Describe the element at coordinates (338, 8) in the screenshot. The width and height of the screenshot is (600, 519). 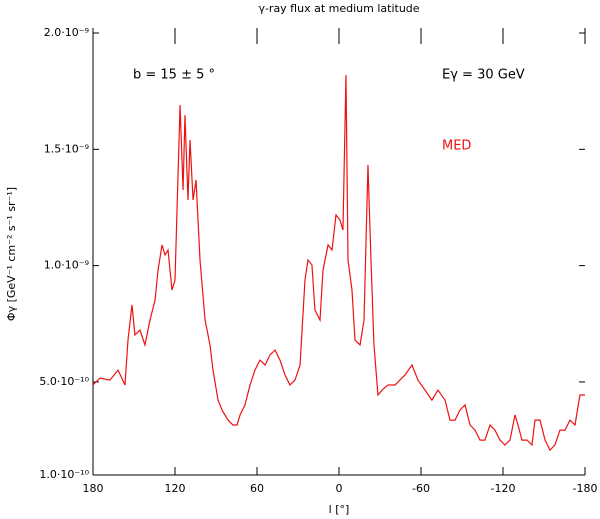
I see `chart-title: γ-ray flux at medium latitude` at that location.